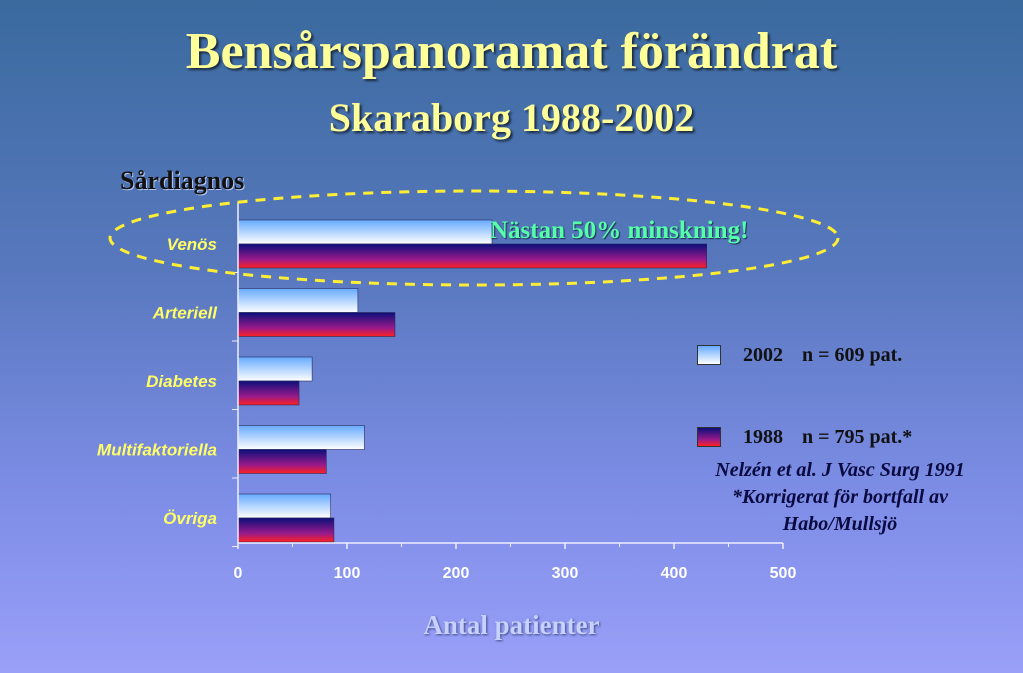  What do you see at coordinates (192, 244) in the screenshot?
I see `category-label: Venös` at bounding box center [192, 244].